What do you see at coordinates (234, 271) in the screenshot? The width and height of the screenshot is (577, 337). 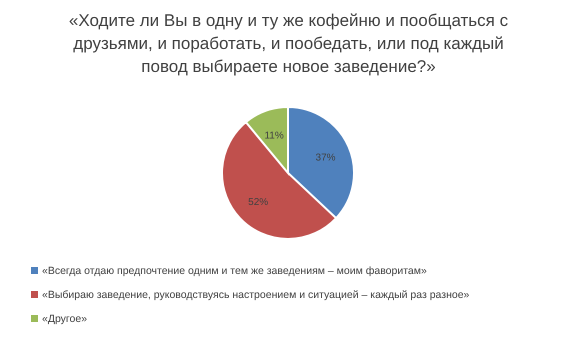 I see `legend-label: «Всегда отдаю предпочтение одним и тем же заведениям – моим фаворитам»` at bounding box center [234, 271].